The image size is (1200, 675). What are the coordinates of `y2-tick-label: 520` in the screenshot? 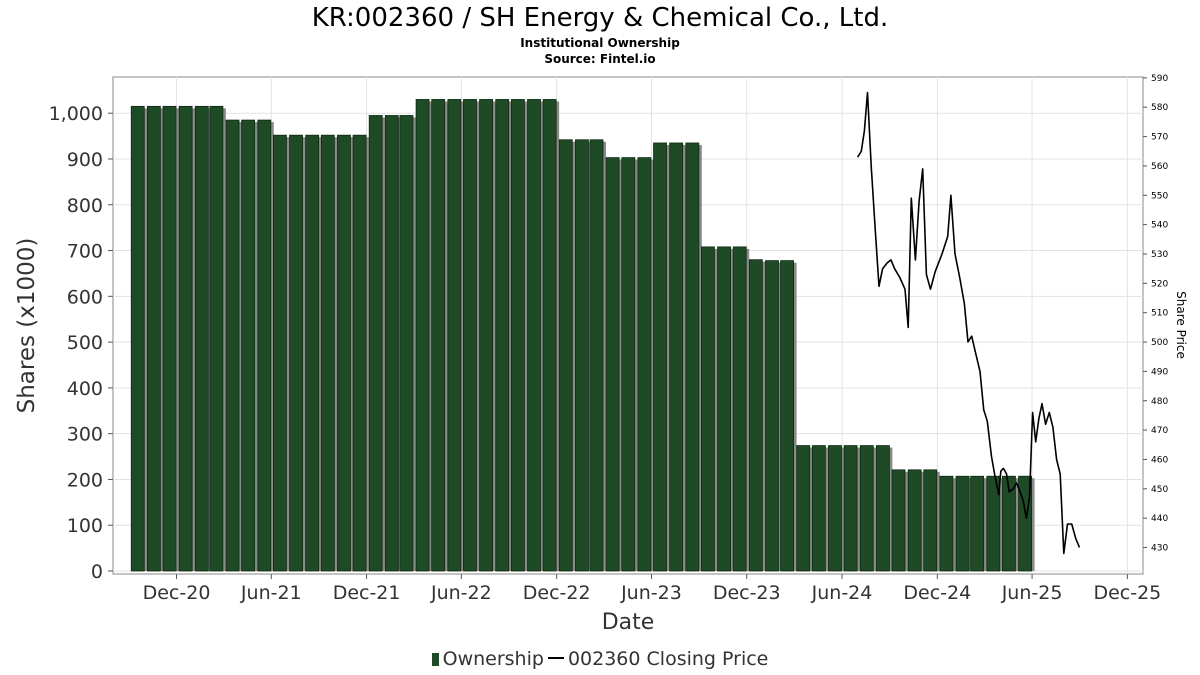 It's located at (1159, 284).